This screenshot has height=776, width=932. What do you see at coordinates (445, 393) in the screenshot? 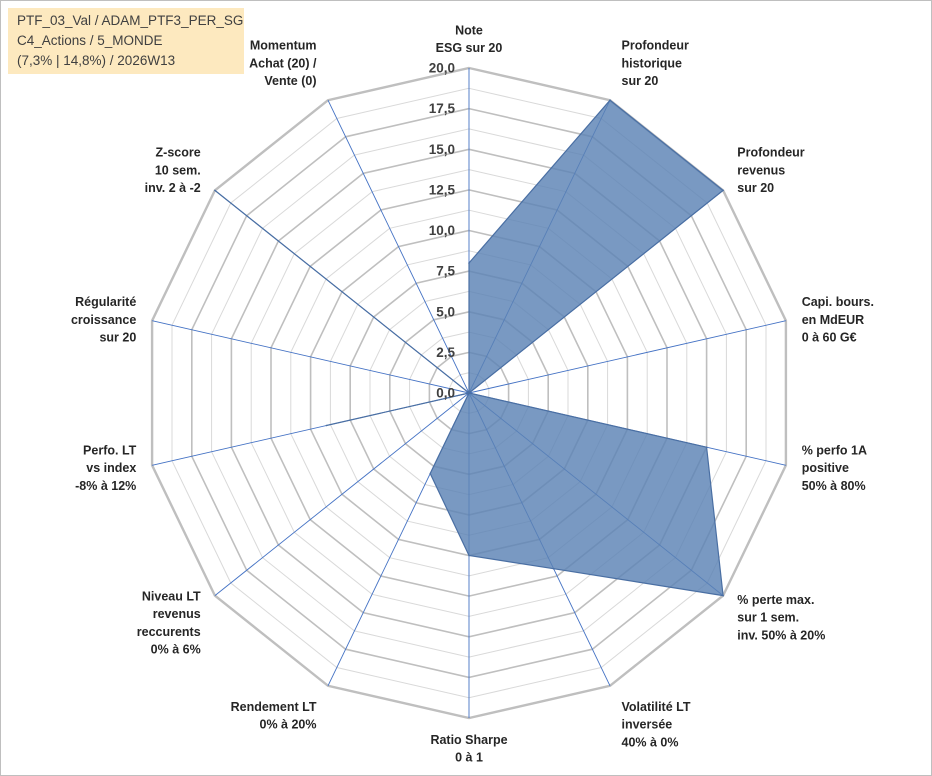
I see `tick-label: 0,0` at bounding box center [445, 393].